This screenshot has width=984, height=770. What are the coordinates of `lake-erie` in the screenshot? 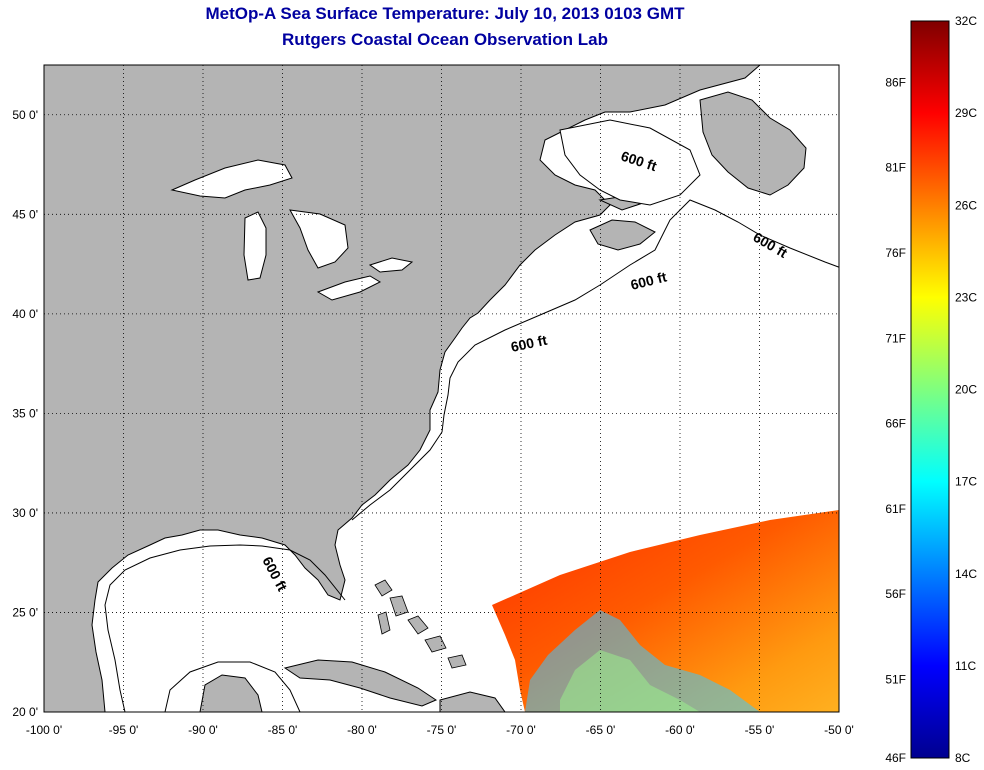 It's located at (349, 288).